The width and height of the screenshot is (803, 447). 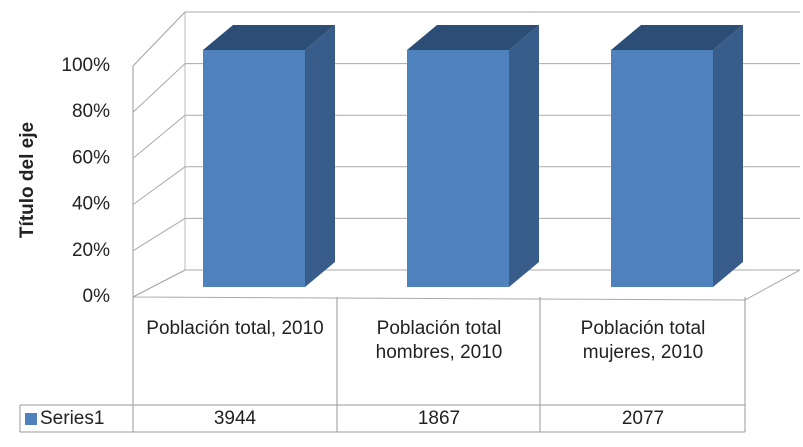 I want to click on y-tick-label: 20%, so click(x=91, y=250).